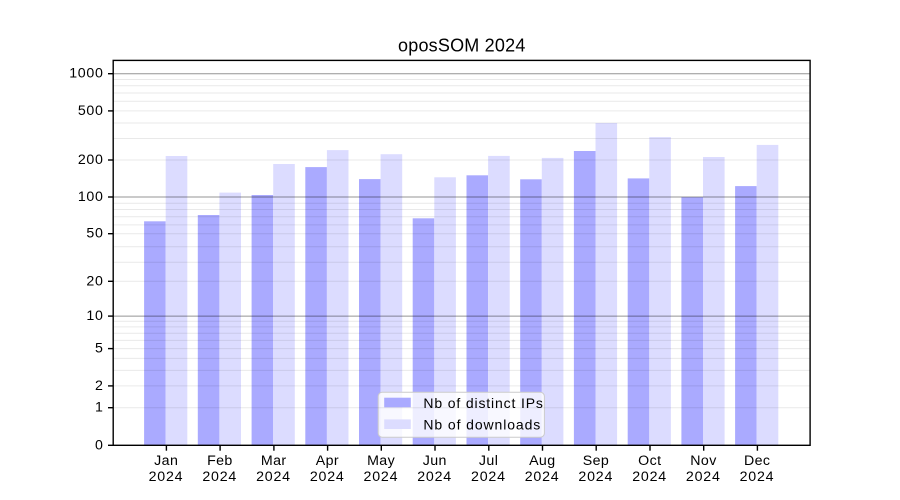 The image size is (900, 500). What do you see at coordinates (94, 281) in the screenshot?
I see `svg-text: 20` at bounding box center [94, 281].